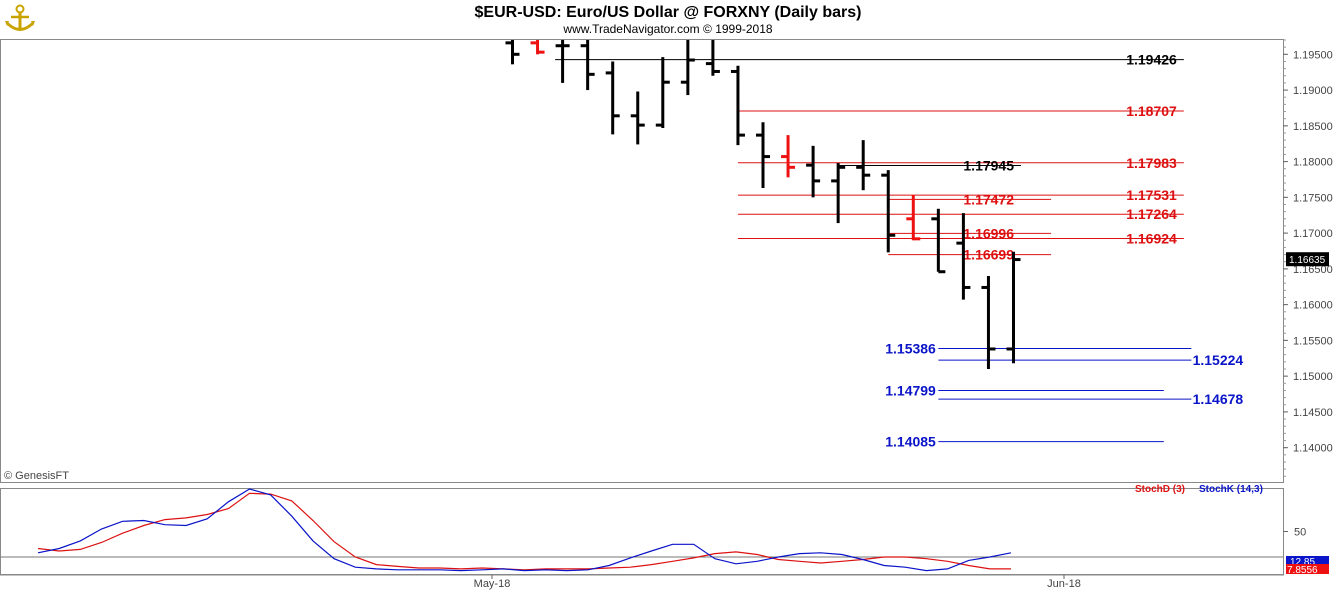  Describe the element at coordinates (1151, 239) in the screenshot. I see `level-label: 1.16924` at that location.